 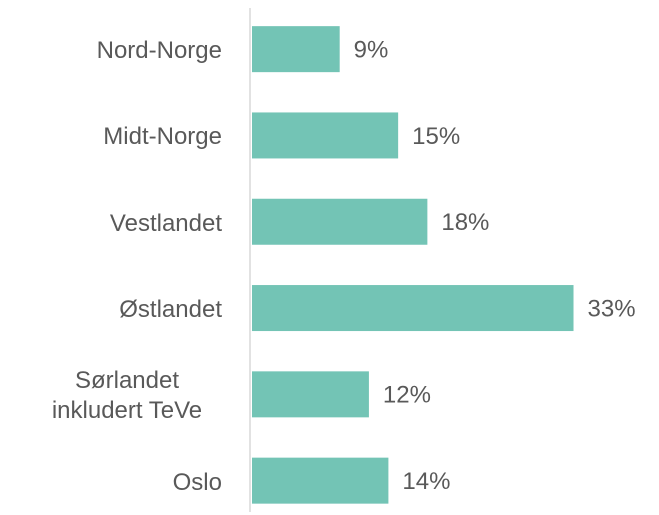 What do you see at coordinates (159, 51) in the screenshot?
I see `category-label: Nord-Norge` at bounding box center [159, 51].